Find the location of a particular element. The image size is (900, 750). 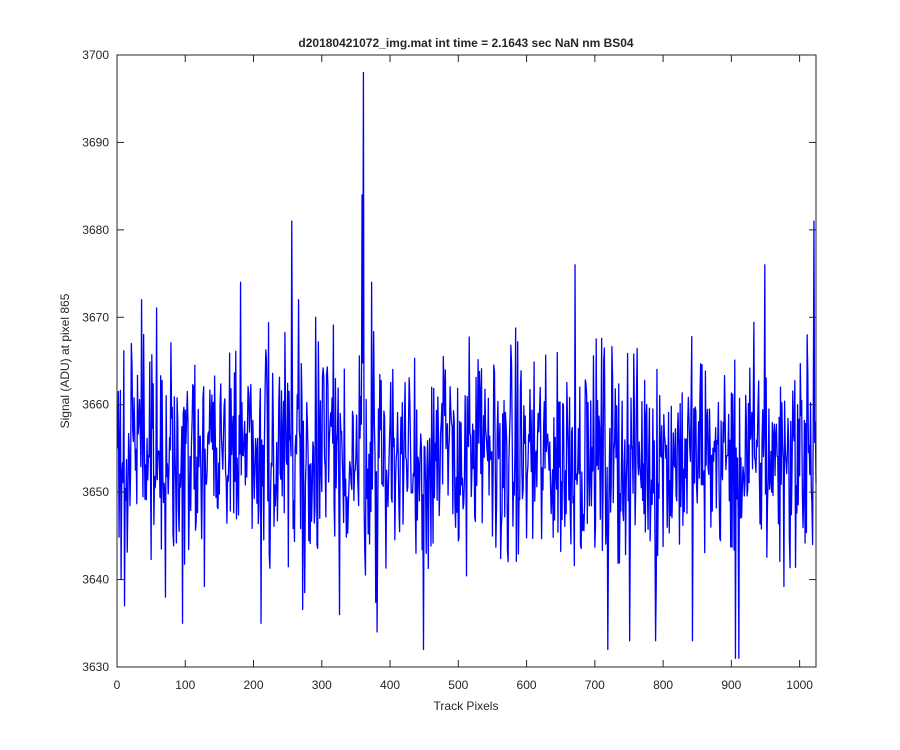

x-tick-label: 900 is located at coordinates (731, 685).